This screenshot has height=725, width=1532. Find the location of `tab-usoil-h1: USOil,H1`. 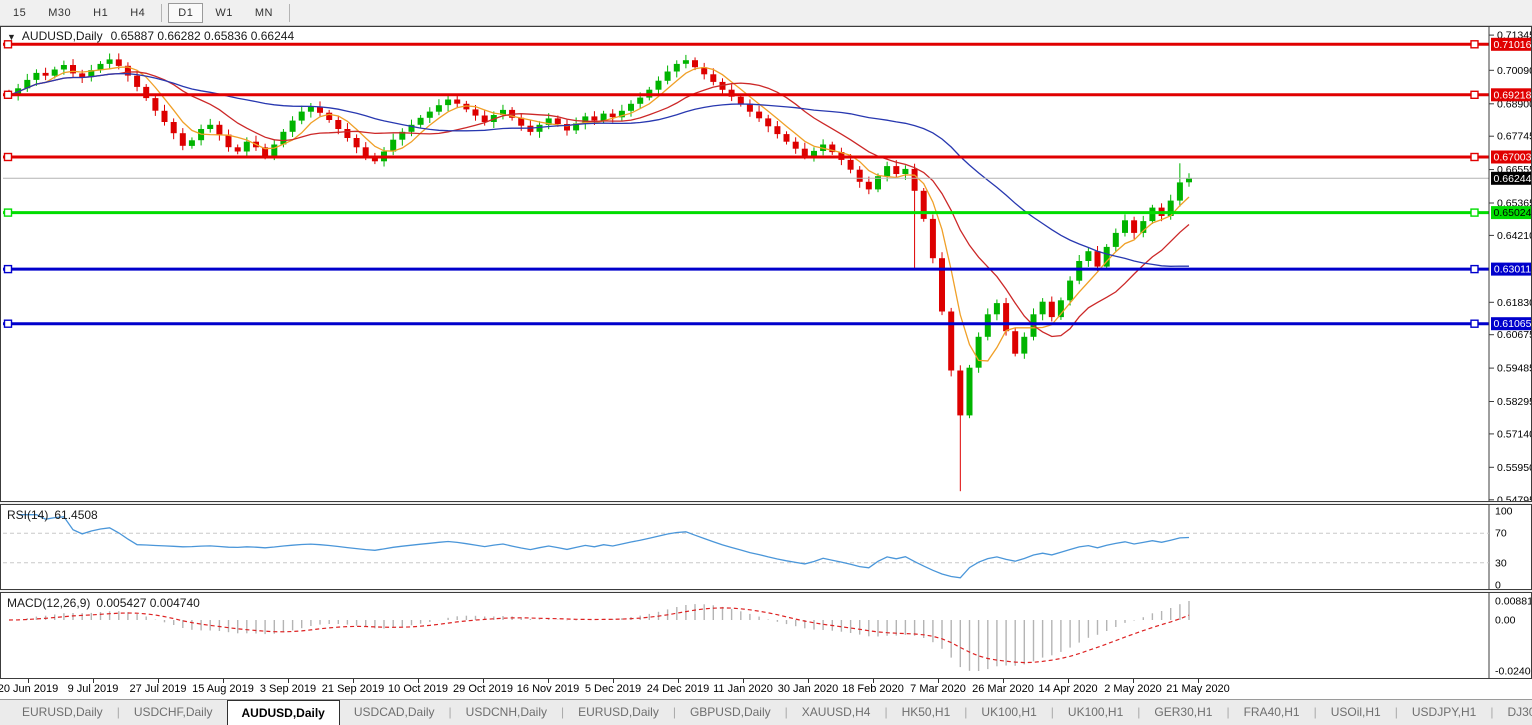

tab-usoil-h1: USOil,H1 is located at coordinates (1355, 712).